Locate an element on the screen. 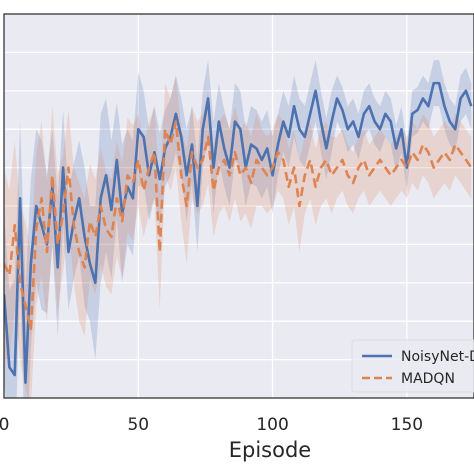 This screenshot has height=474, width=474. legend-box is located at coordinates (412, 366).